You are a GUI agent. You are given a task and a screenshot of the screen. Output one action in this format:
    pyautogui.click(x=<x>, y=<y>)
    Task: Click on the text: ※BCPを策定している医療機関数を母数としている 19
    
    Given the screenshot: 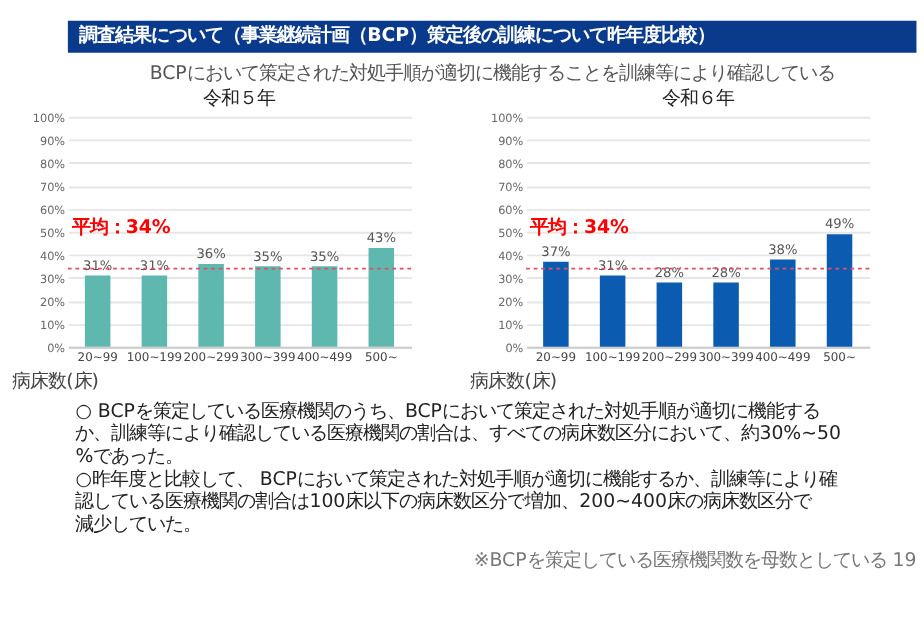 What is the action you would take?
    pyautogui.click(x=695, y=560)
    